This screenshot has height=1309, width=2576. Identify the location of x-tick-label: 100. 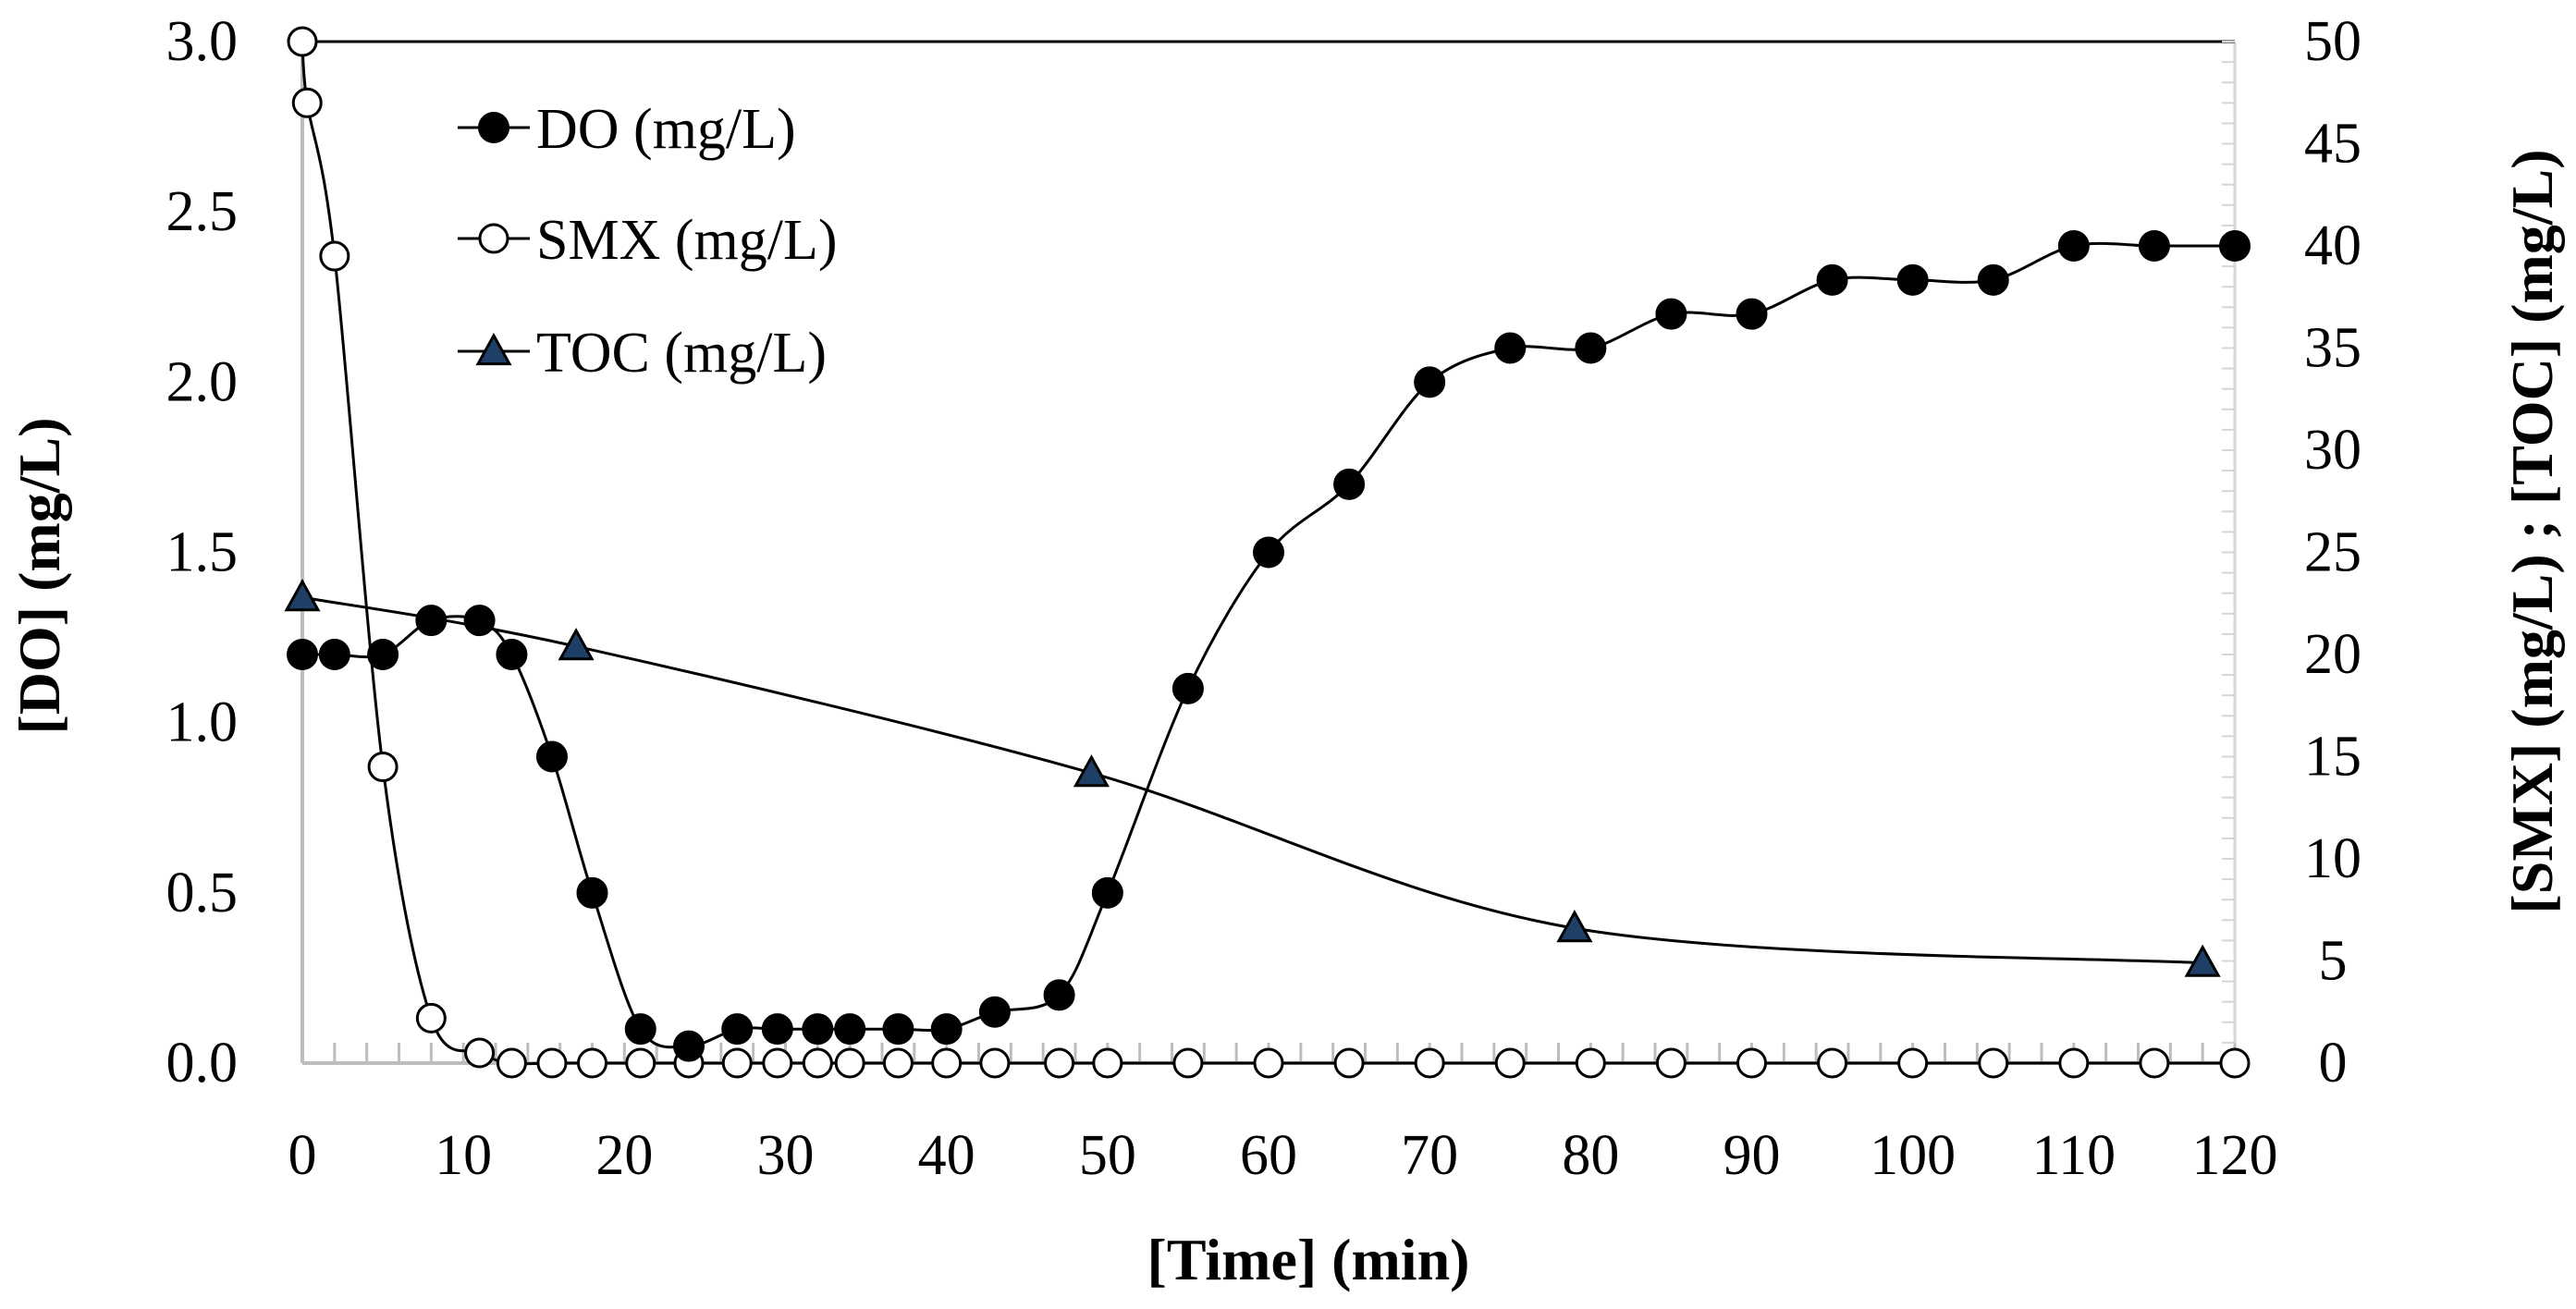
(1913, 1156).